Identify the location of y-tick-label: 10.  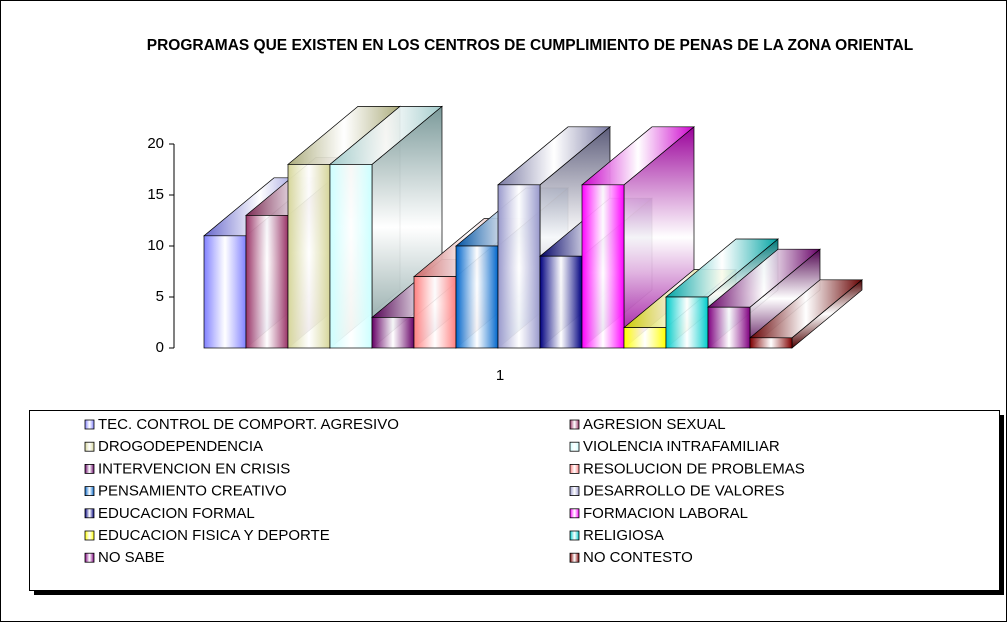
(155, 245).